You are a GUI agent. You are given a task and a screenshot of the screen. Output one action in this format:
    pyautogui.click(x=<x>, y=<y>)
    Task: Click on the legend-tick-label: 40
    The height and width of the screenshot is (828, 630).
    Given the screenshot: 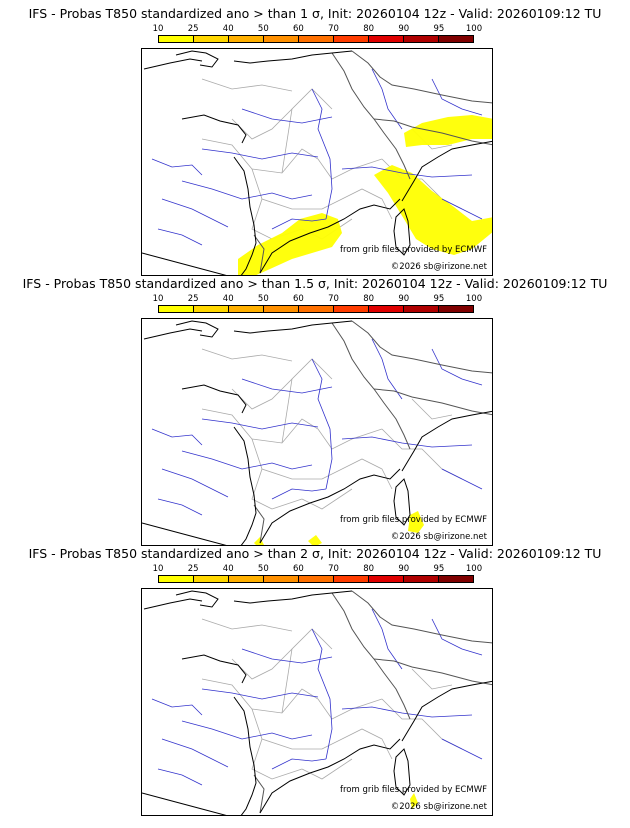 What is the action you would take?
    pyautogui.click(x=228, y=299)
    